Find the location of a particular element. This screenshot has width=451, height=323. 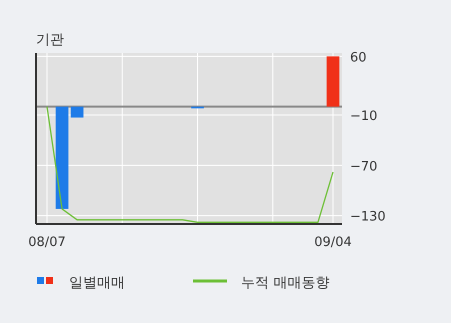

y-tick-label: −70 is located at coordinates (364, 166).